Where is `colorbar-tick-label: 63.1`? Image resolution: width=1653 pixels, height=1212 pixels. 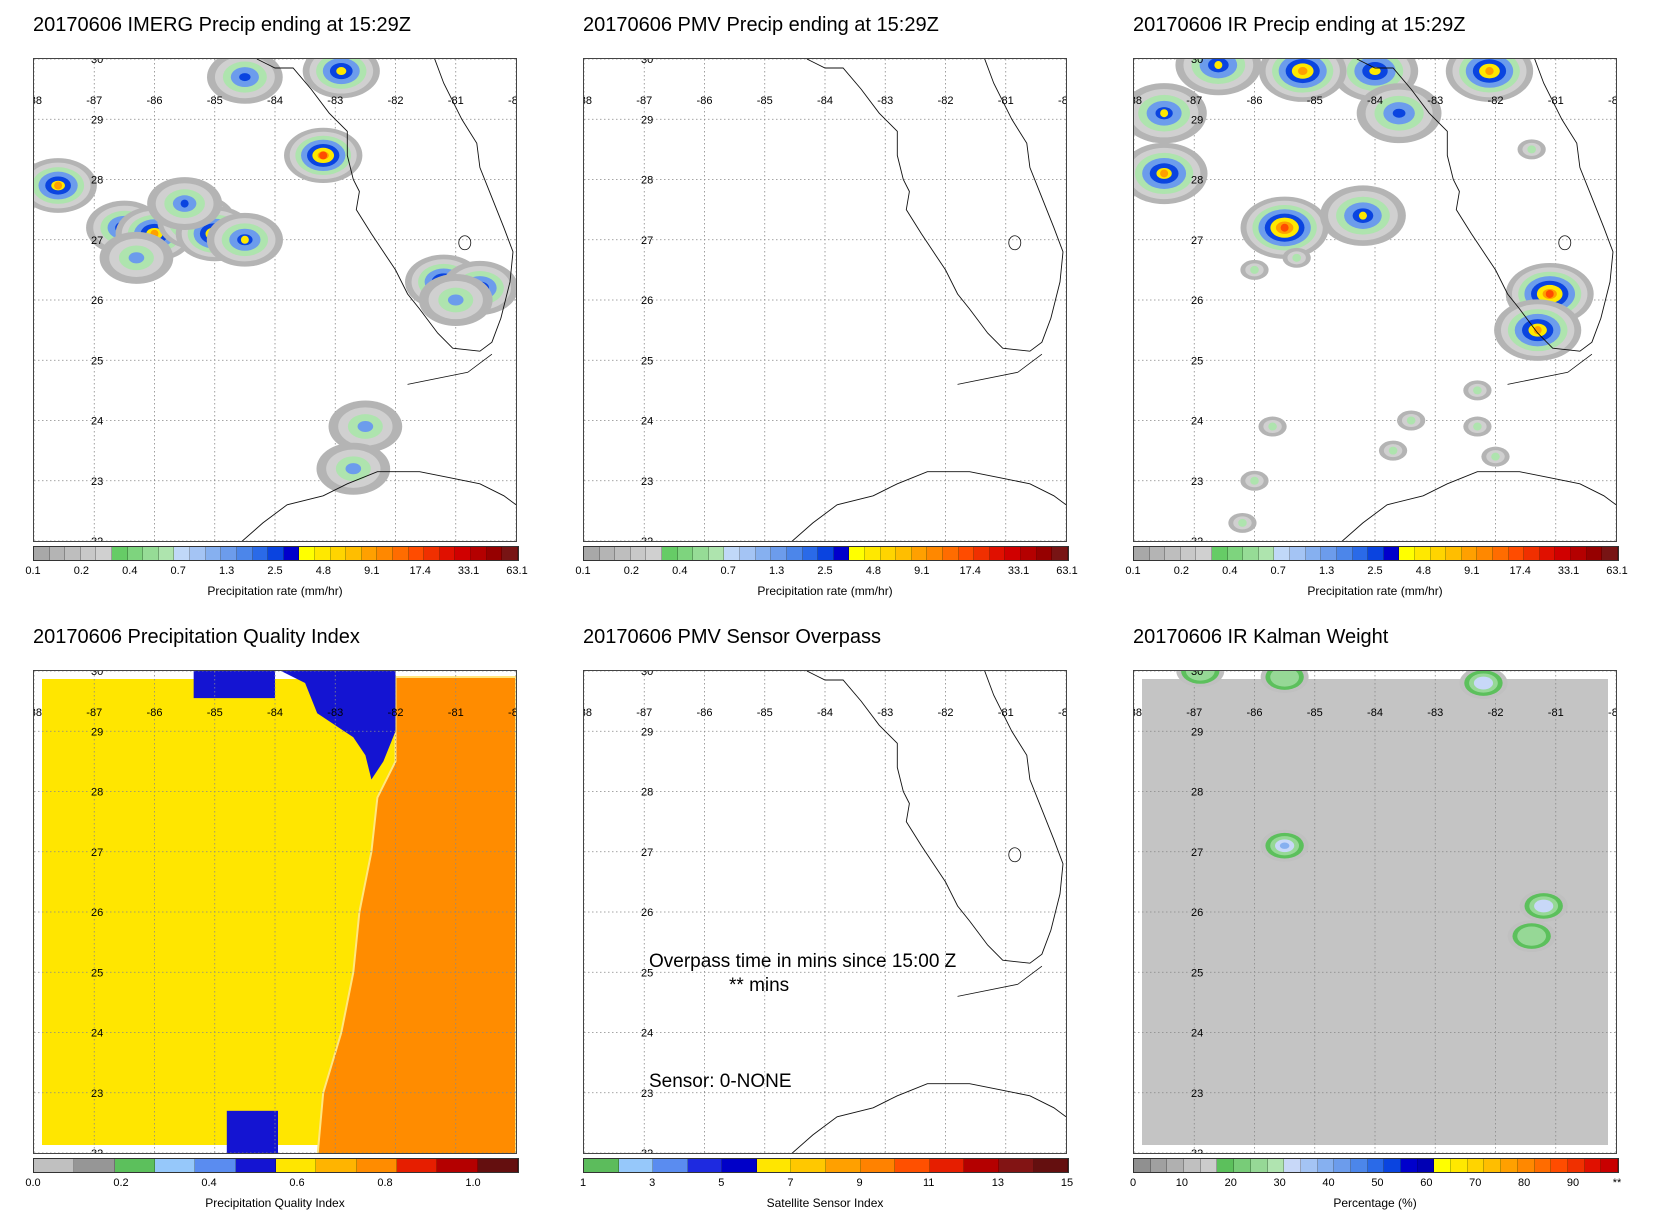
colorbar-tick-label: 63.1 is located at coordinates (1067, 571).